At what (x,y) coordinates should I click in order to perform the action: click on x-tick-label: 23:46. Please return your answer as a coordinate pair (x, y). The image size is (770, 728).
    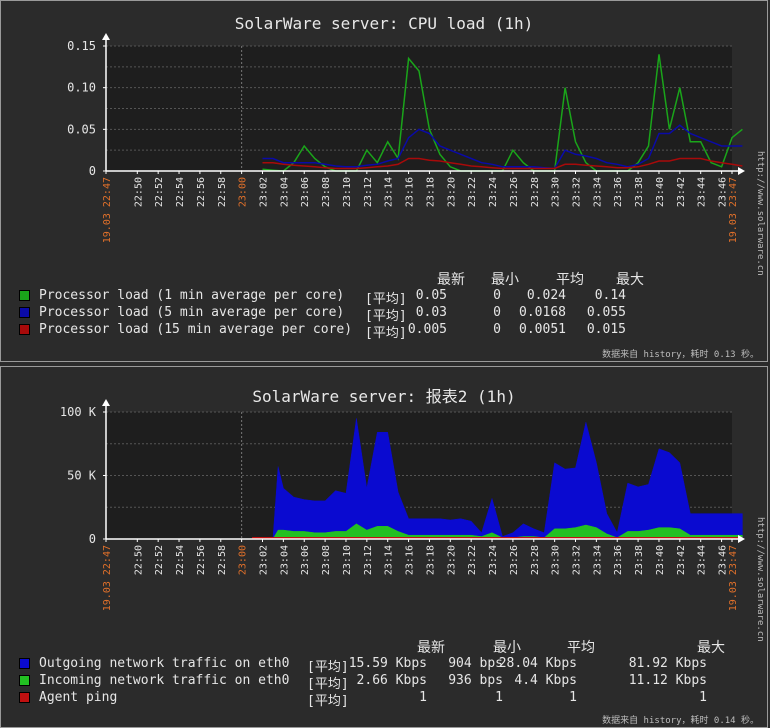
    Looking at the image, I should click on (723, 192).